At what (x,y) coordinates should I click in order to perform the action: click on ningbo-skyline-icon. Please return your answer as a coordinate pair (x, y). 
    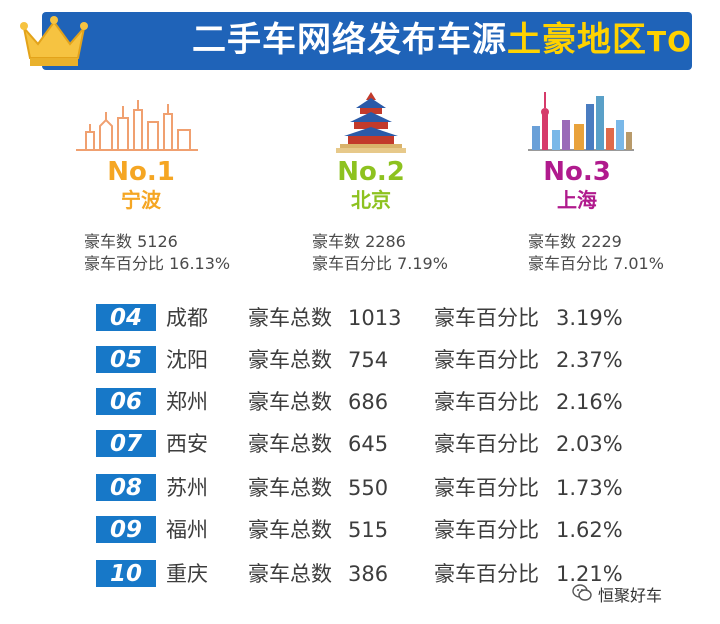
    Looking at the image, I should click on (137, 125).